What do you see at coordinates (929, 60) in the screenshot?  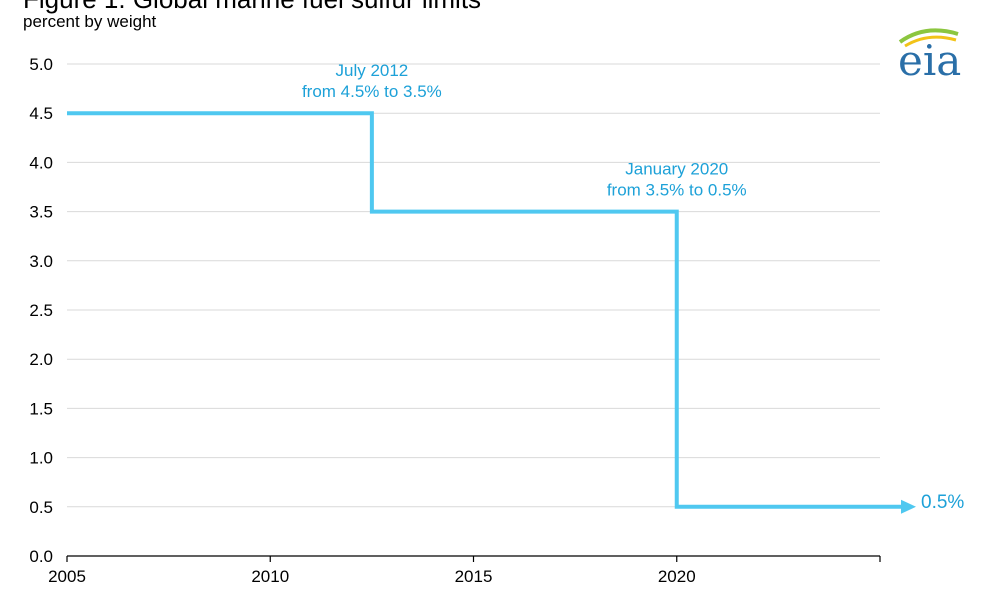 I see `logo-text: eia` at bounding box center [929, 60].